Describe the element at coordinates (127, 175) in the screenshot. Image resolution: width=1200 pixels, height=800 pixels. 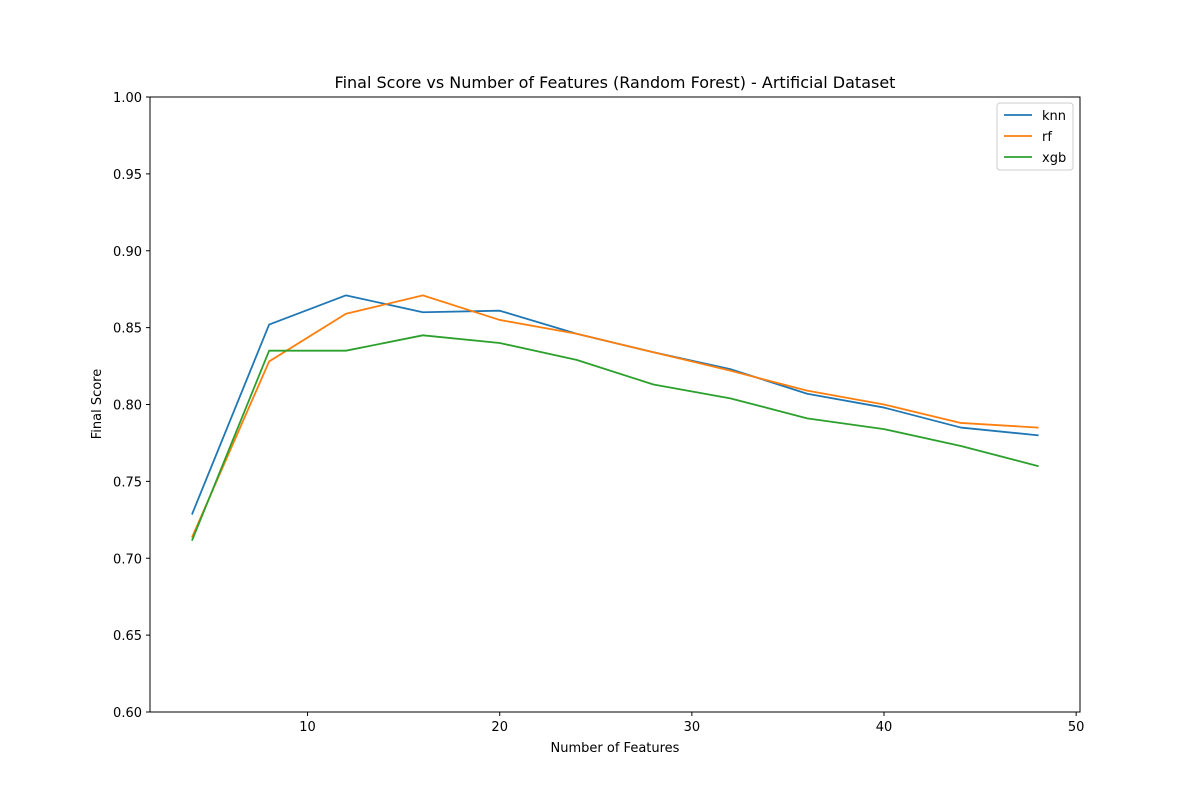
I see `y-tick-label: 0.95` at that location.